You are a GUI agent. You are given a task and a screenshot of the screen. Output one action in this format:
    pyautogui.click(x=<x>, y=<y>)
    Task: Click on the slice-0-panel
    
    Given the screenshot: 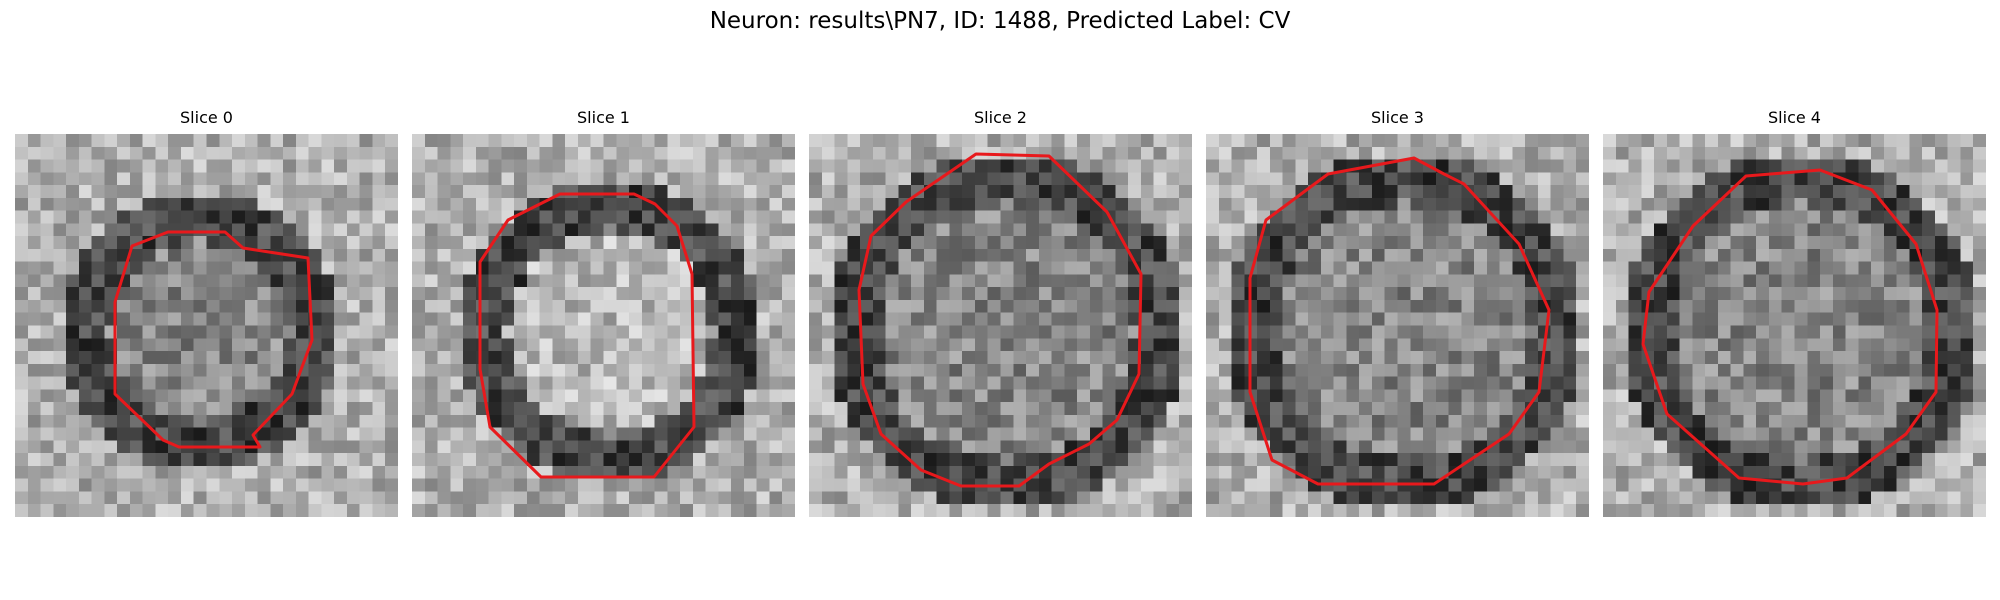 What is the action you would take?
    pyautogui.click(x=206, y=325)
    